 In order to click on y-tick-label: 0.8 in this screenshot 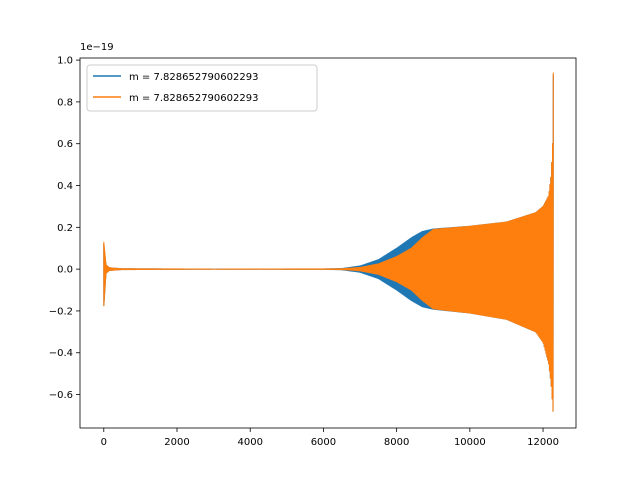, I will do `click(65, 102)`.